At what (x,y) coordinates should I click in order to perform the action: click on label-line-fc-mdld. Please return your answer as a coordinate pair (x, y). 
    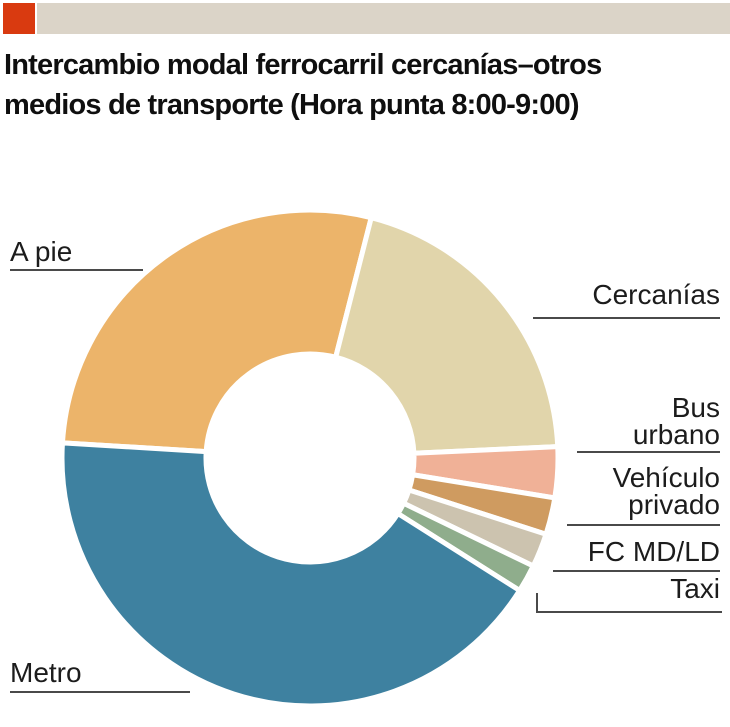
    Looking at the image, I should click on (636, 571).